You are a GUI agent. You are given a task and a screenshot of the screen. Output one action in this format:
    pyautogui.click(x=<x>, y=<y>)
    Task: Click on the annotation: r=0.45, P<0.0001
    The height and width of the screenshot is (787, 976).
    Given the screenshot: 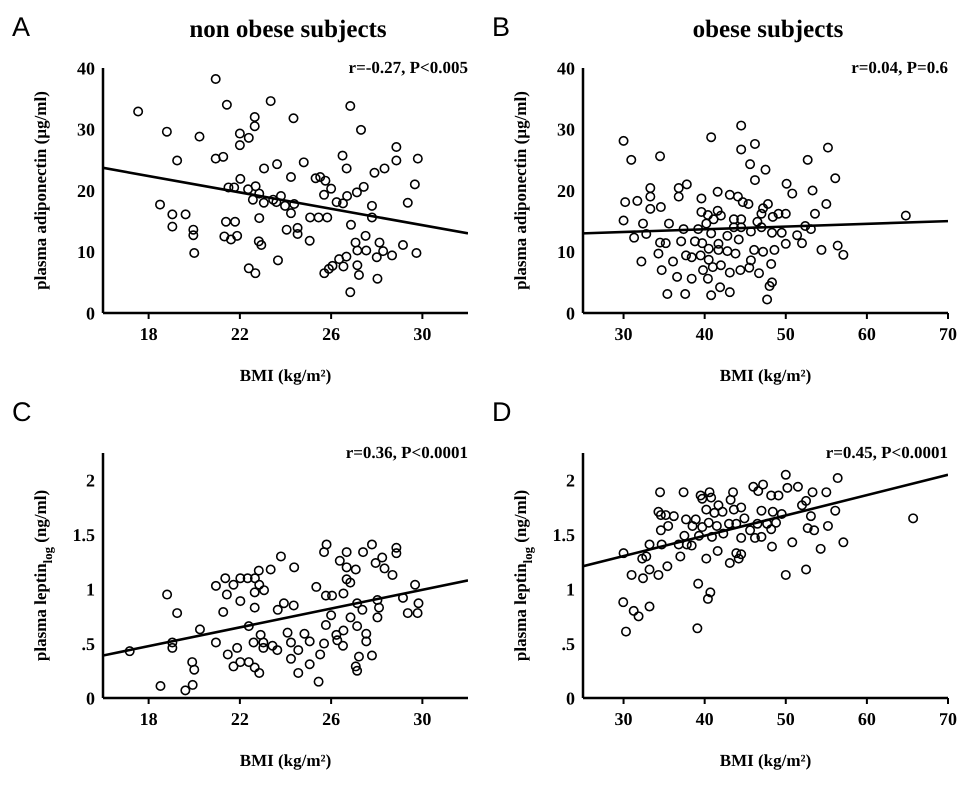 What is the action you would take?
    pyautogui.click(x=887, y=453)
    